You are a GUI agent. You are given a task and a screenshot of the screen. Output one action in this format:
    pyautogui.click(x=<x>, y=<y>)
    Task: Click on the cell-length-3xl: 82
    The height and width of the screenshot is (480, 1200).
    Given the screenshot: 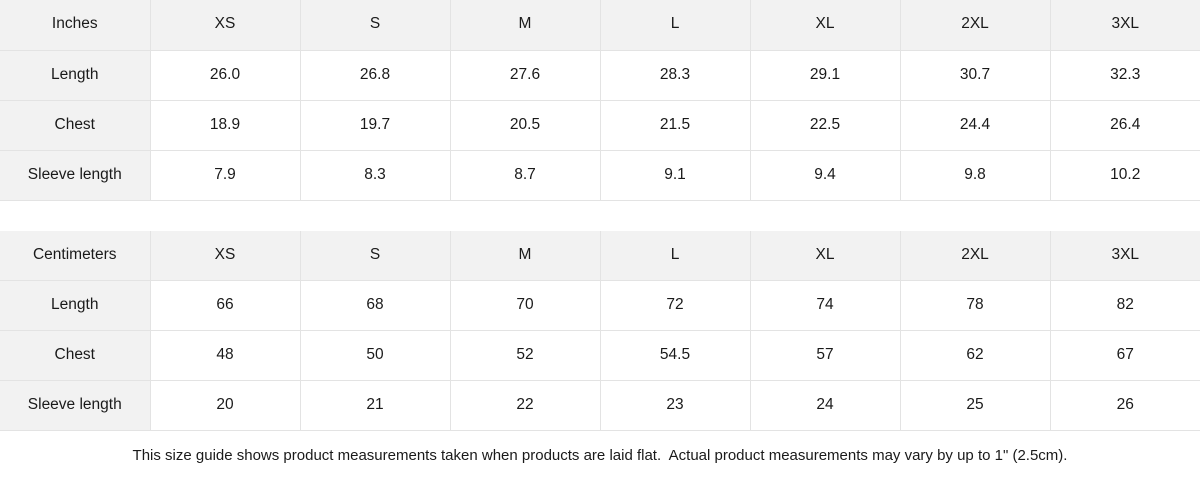 What is the action you would take?
    pyautogui.click(x=1125, y=305)
    